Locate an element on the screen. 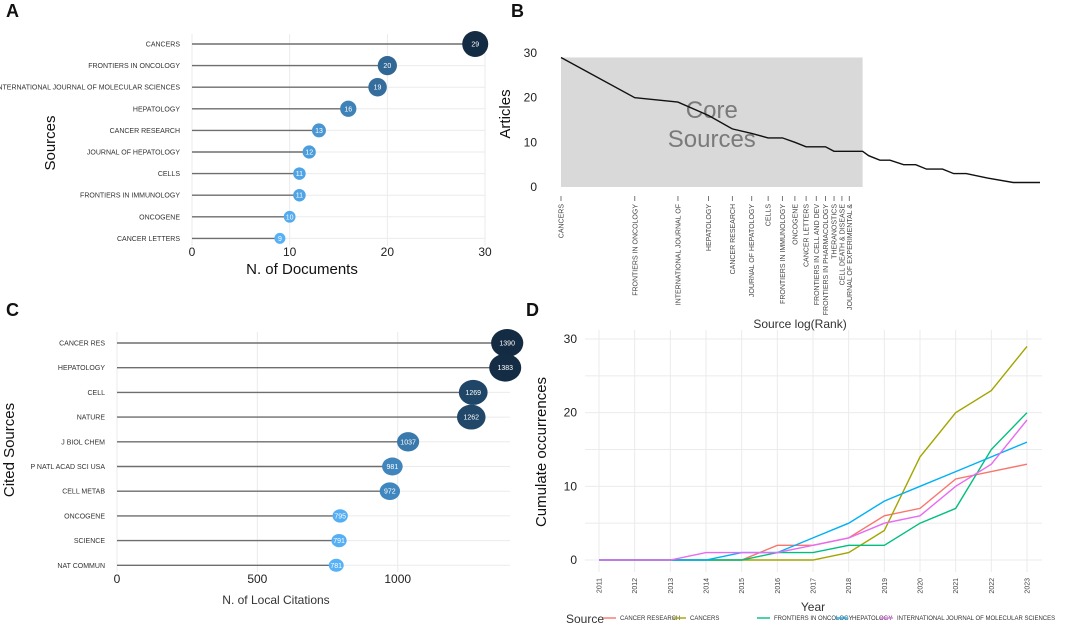  dot-value-label: 791 is located at coordinates (339, 541).